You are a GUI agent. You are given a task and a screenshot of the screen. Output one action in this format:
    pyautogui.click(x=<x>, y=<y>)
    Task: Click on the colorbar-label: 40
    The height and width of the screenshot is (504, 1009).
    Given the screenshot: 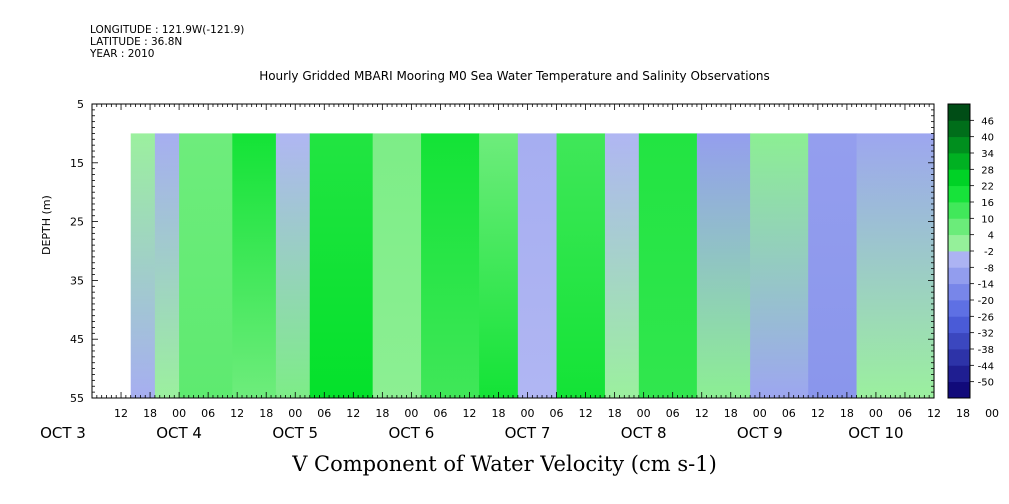 What is the action you would take?
    pyautogui.click(x=987, y=138)
    